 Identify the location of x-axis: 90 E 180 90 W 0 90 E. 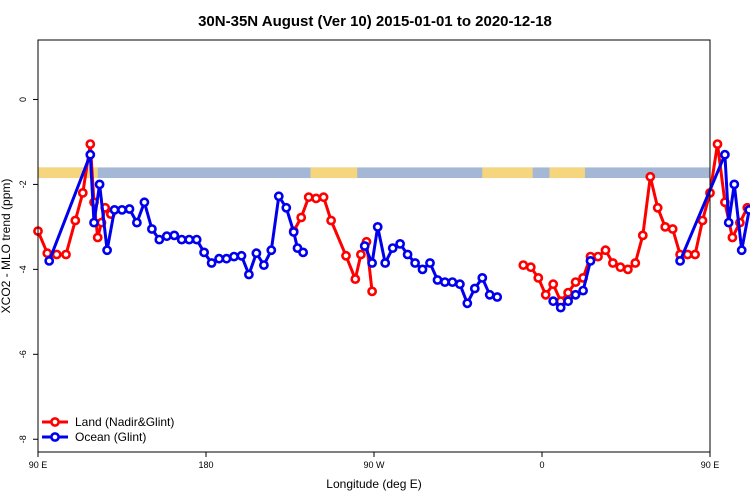
(374, 461).